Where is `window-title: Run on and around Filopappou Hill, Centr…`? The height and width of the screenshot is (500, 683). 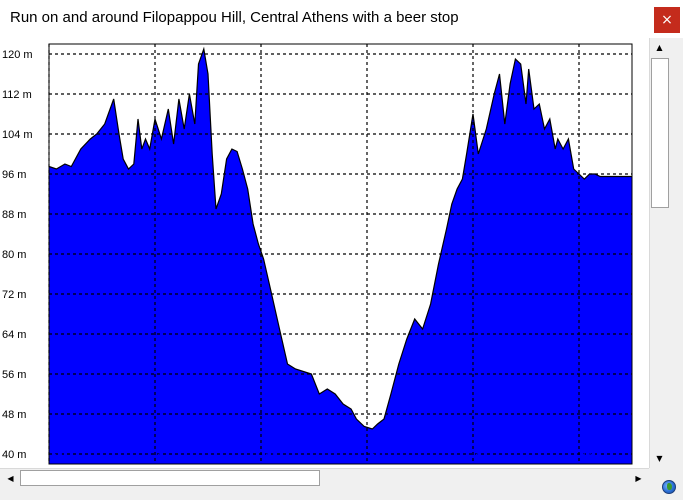
window-title: Run on and around Filopappou Hill, Centr… is located at coordinates (234, 17).